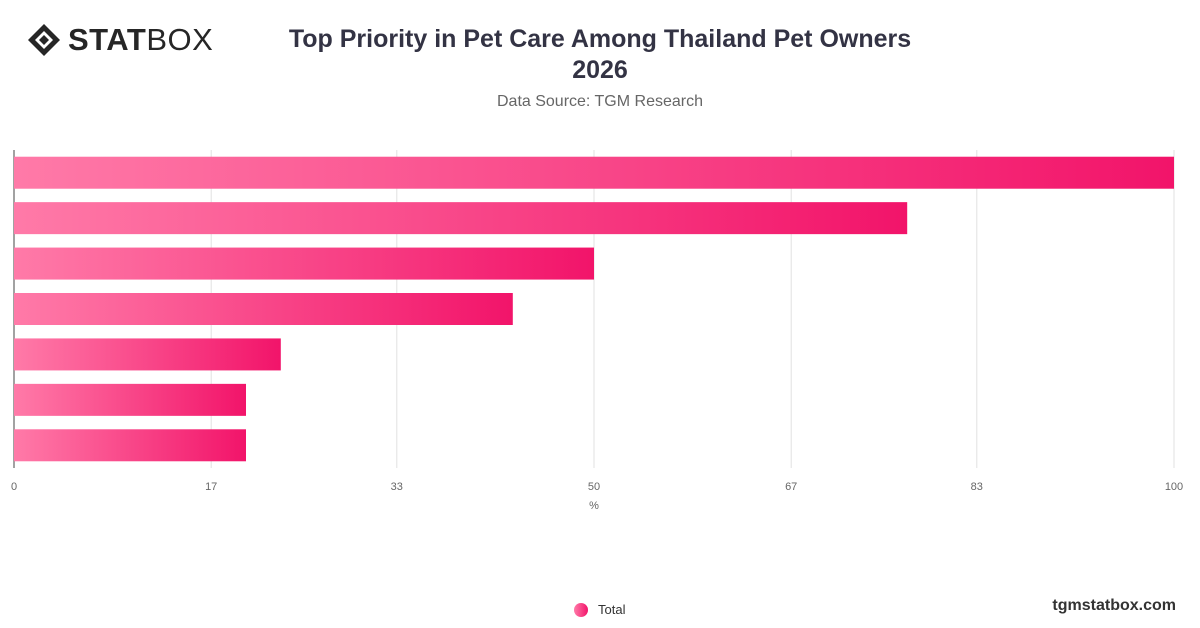  What do you see at coordinates (397, 487) in the screenshot?
I see `x-tick-label: 33` at bounding box center [397, 487].